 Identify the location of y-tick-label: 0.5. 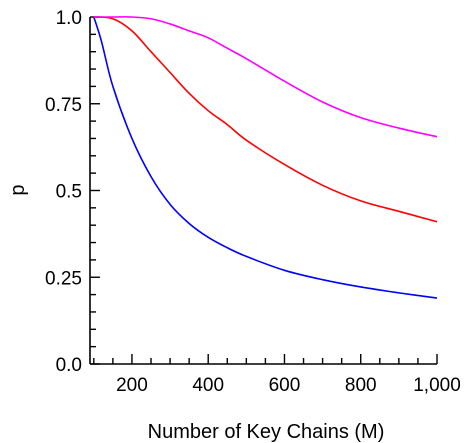
(69, 192).